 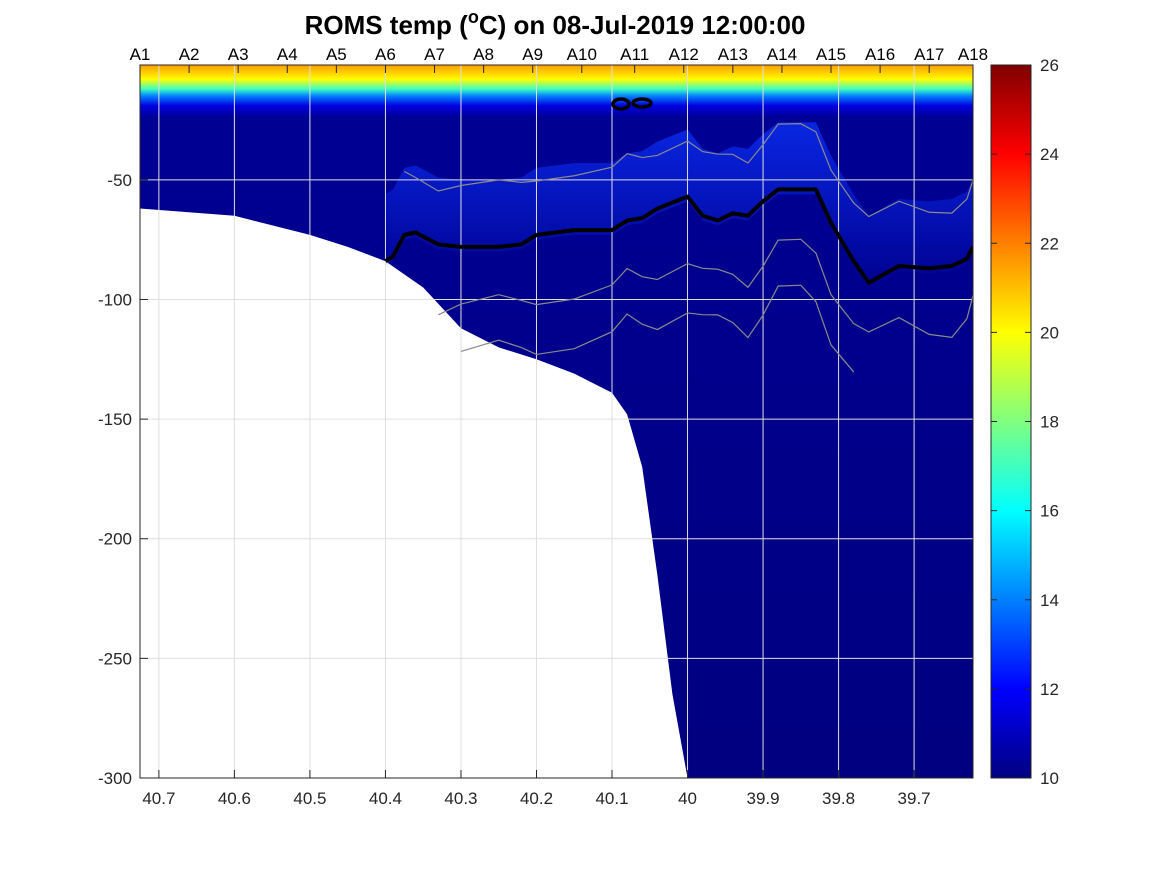 I want to click on x-tick-label: 40.4, so click(x=385, y=798).